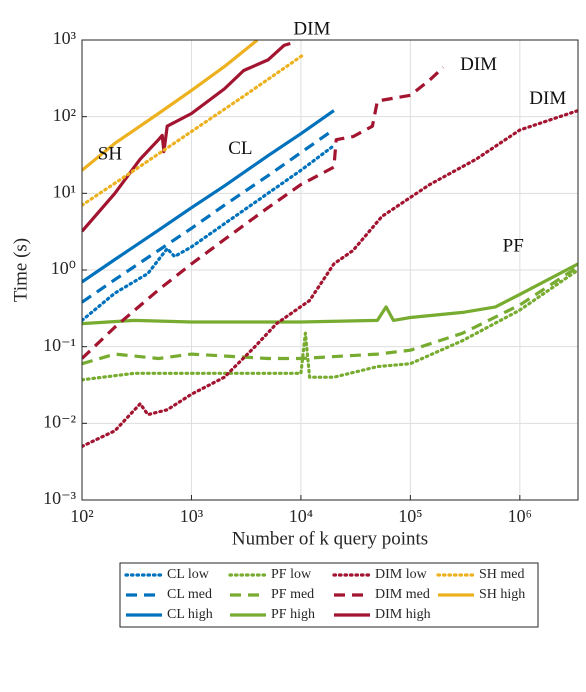 The width and height of the screenshot is (586, 692). I want to click on legend-label: PF med, so click(292, 594).